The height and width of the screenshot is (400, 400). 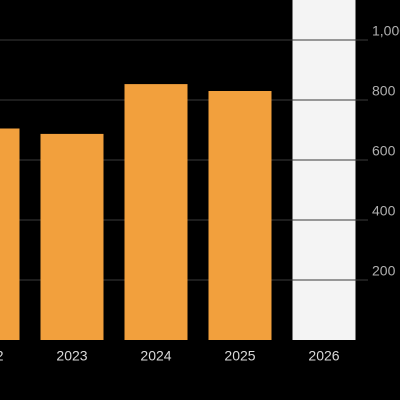 What do you see at coordinates (384, 151) in the screenshot?
I see `y-tick-label: 600` at bounding box center [384, 151].